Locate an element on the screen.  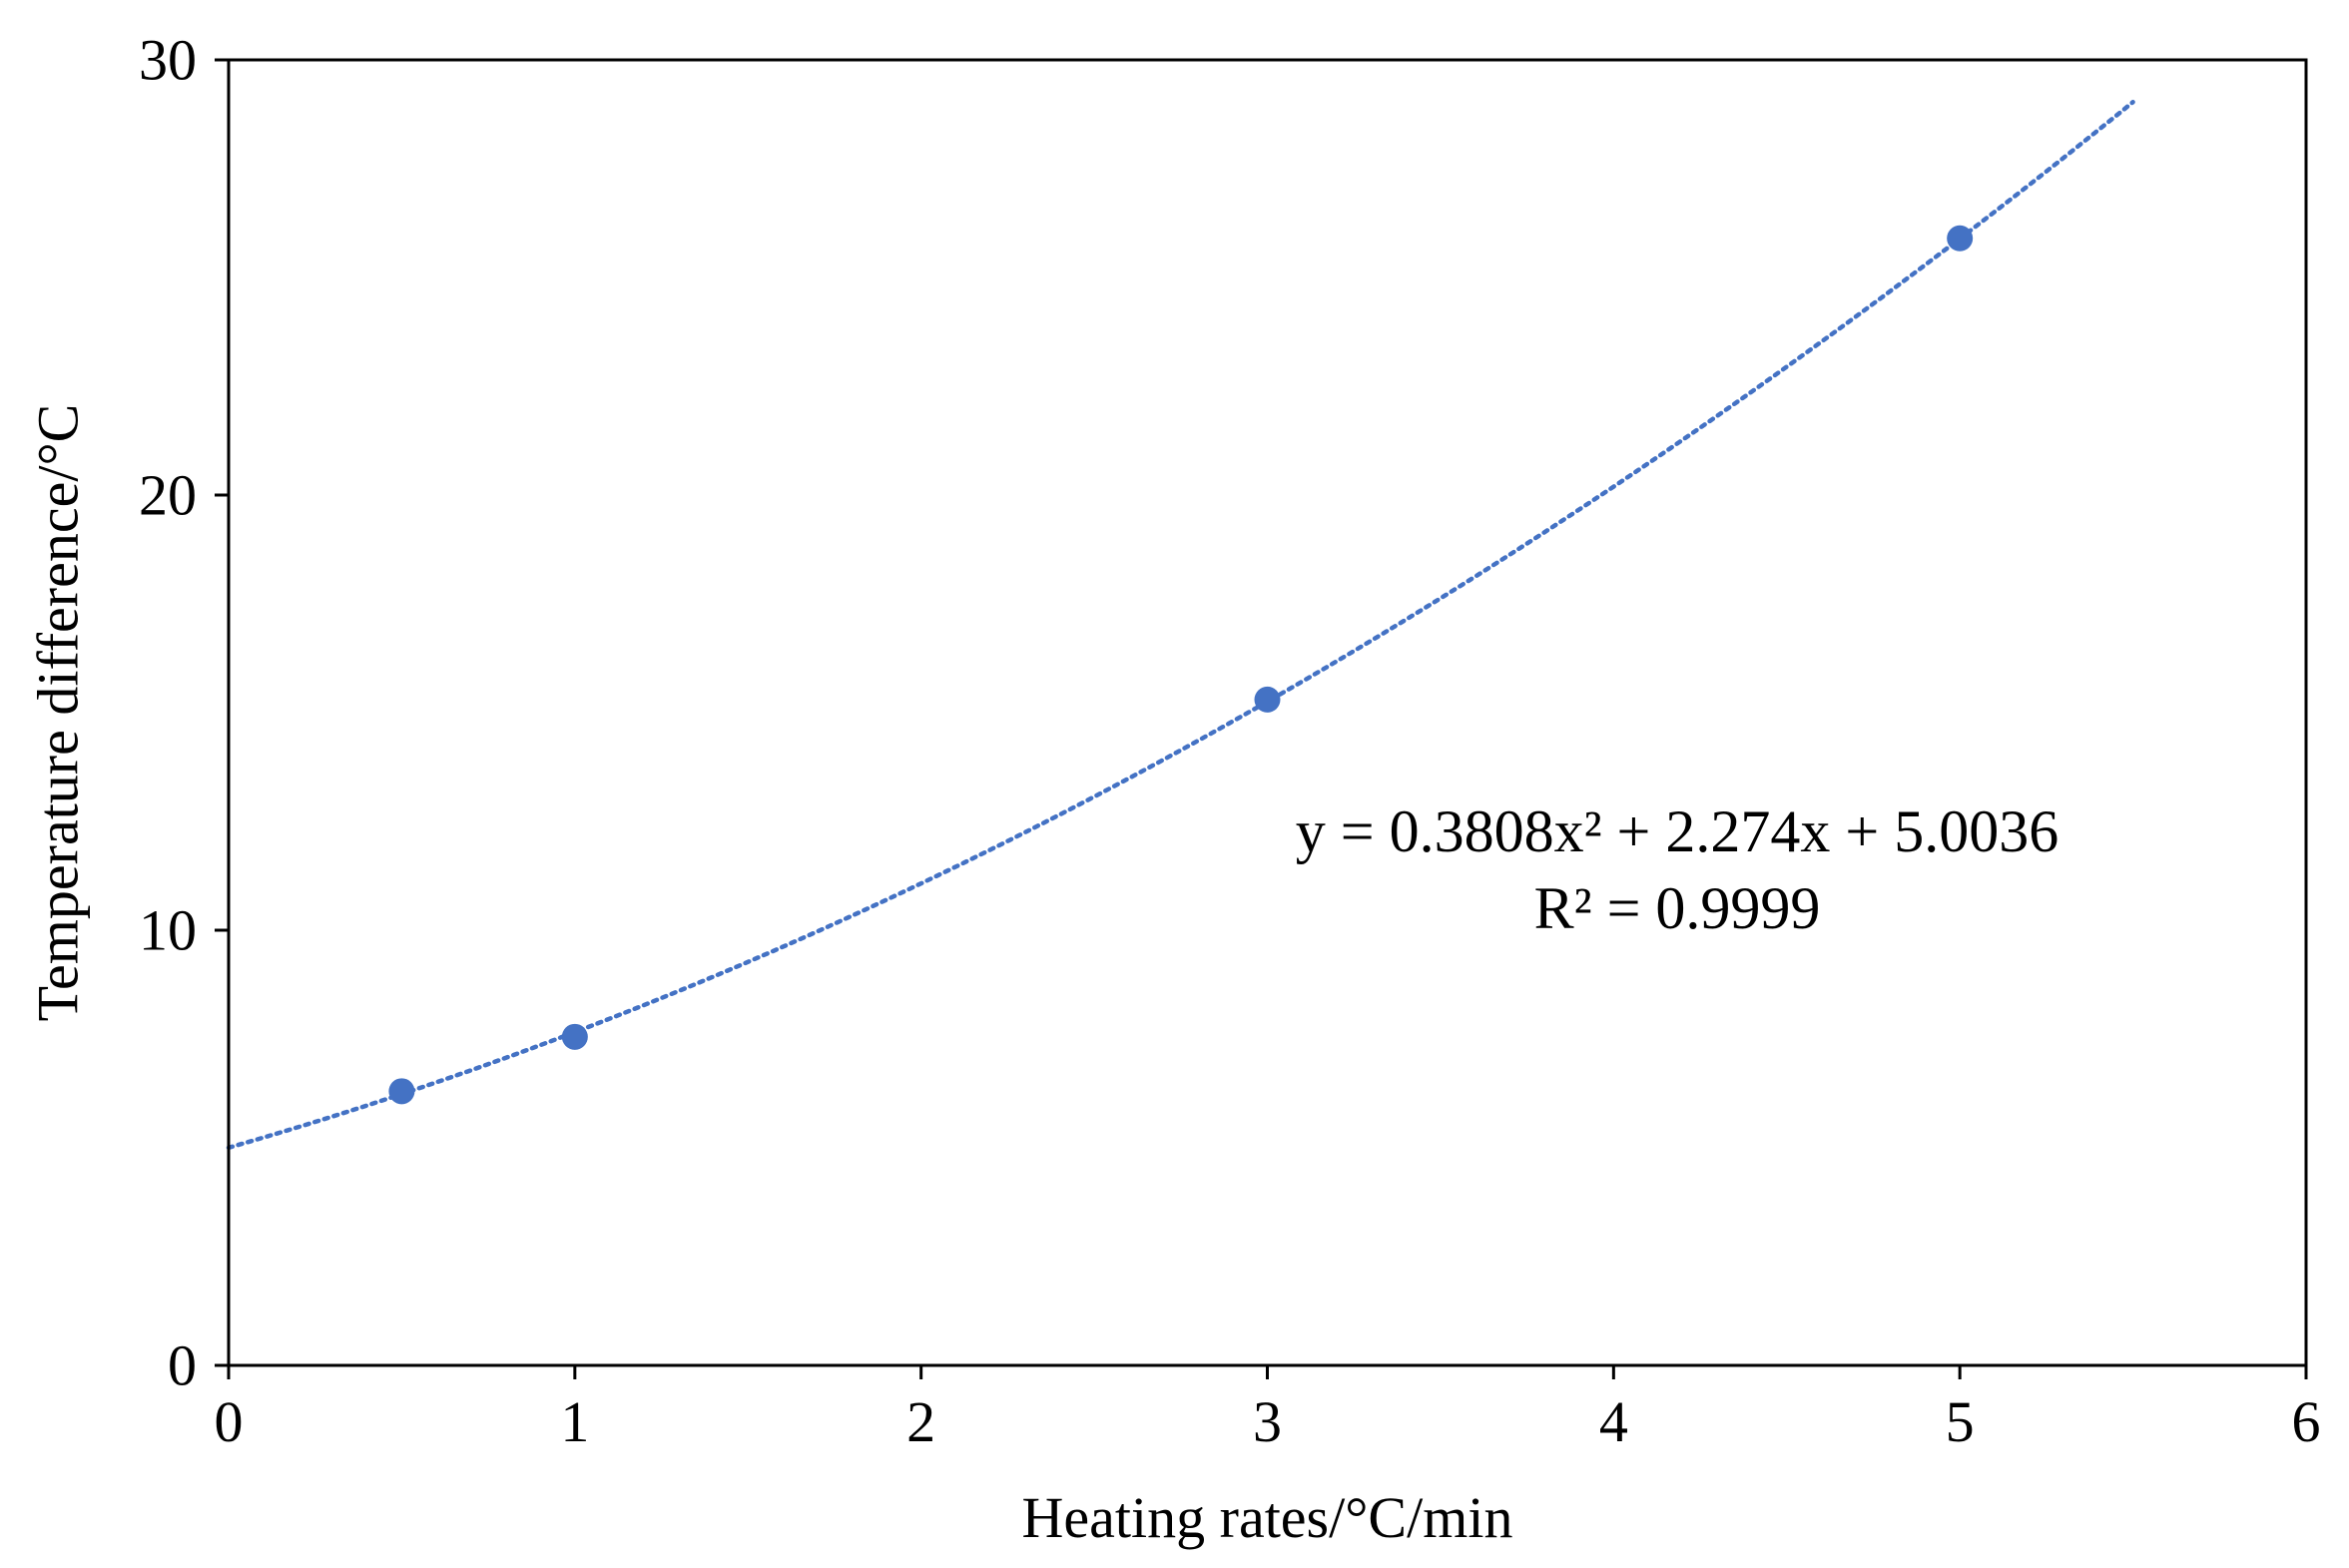
y-tick-label: 10 is located at coordinates (168, 930).